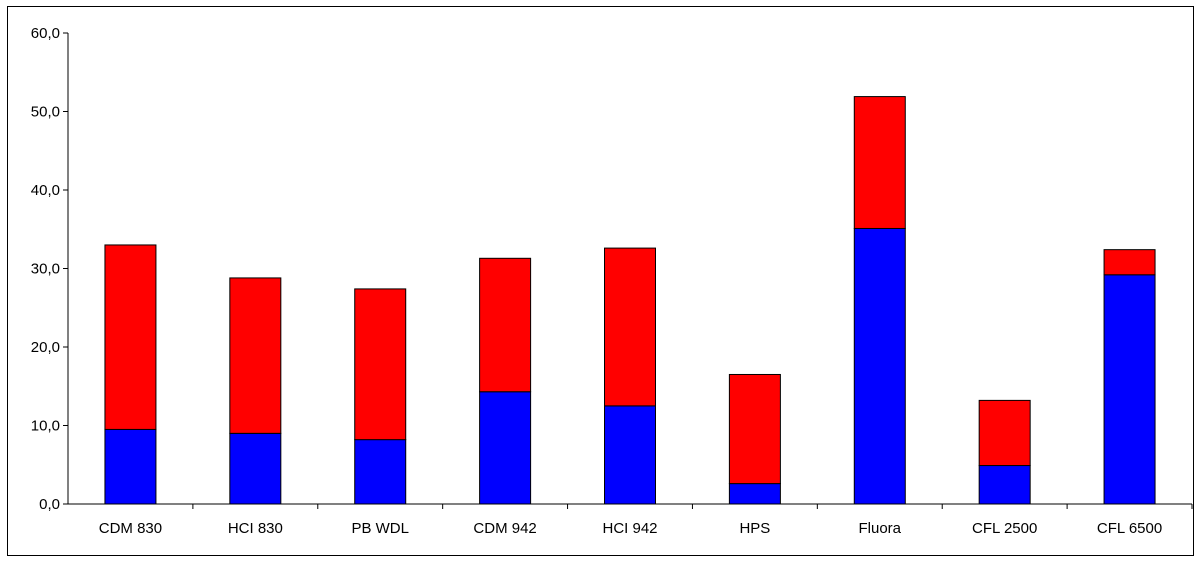 This screenshot has width=1201, height=563. I want to click on x-tick-label: HCI 830, so click(255, 528).